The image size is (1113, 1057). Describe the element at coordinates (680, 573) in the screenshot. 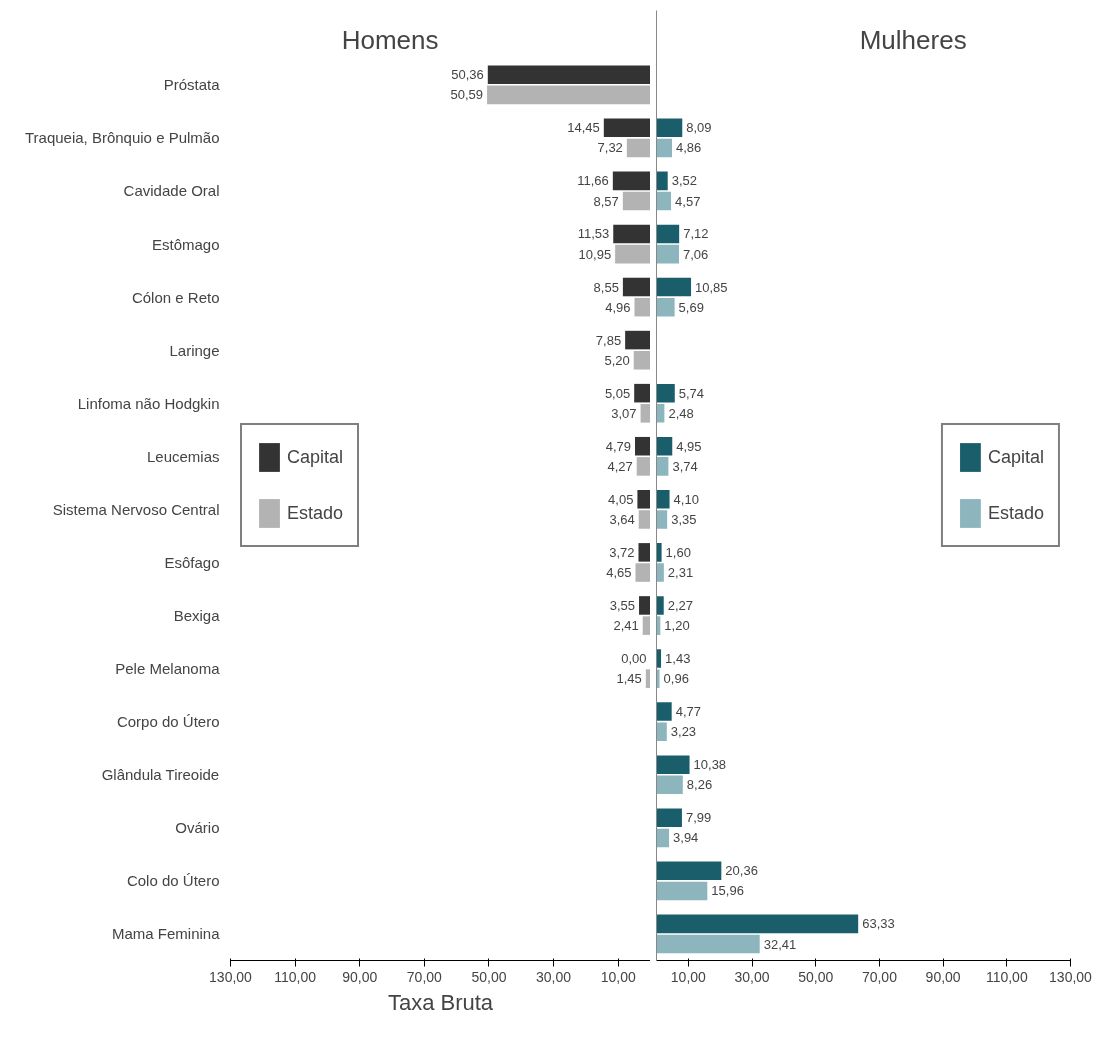

I see `data-label: 2,31` at that location.